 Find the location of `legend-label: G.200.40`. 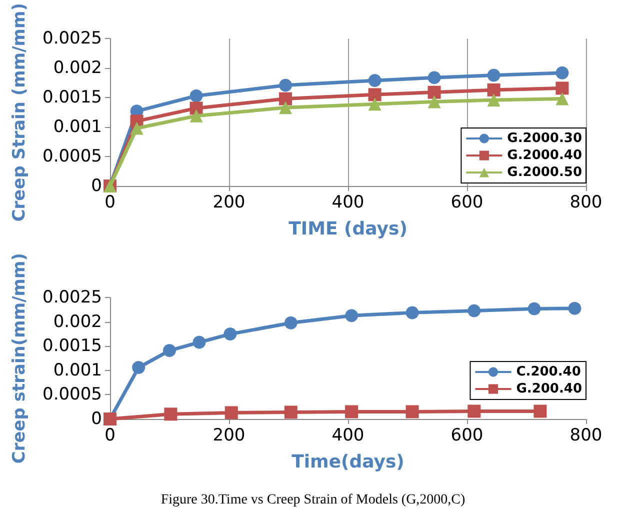

legend-label: G.200.40 is located at coordinates (549, 389).